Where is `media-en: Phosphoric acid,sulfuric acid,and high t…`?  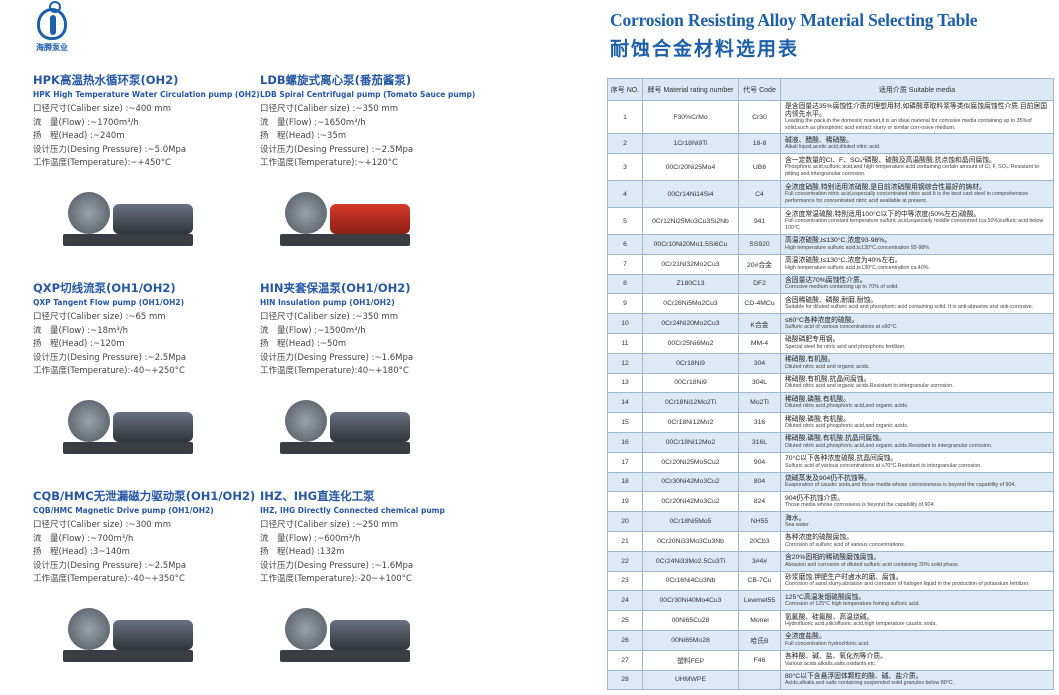
media-en: Phosphoric acid,sulfuric acid,and high t… is located at coordinates (912, 170).